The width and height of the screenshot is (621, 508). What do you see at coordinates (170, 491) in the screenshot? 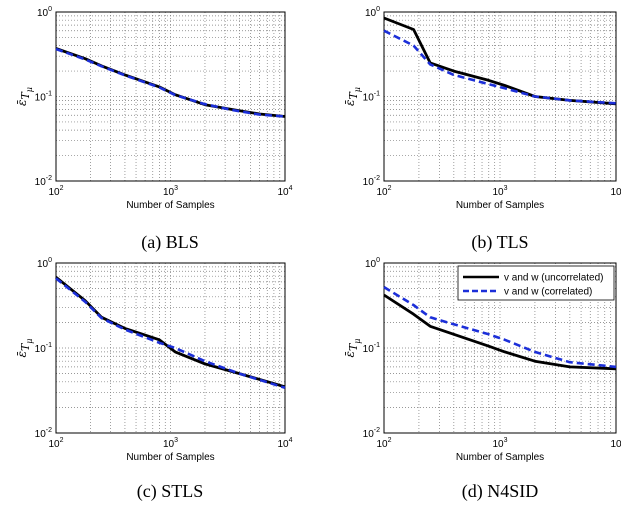
I see `panel-caption: (c) STLS` at bounding box center [170, 491].